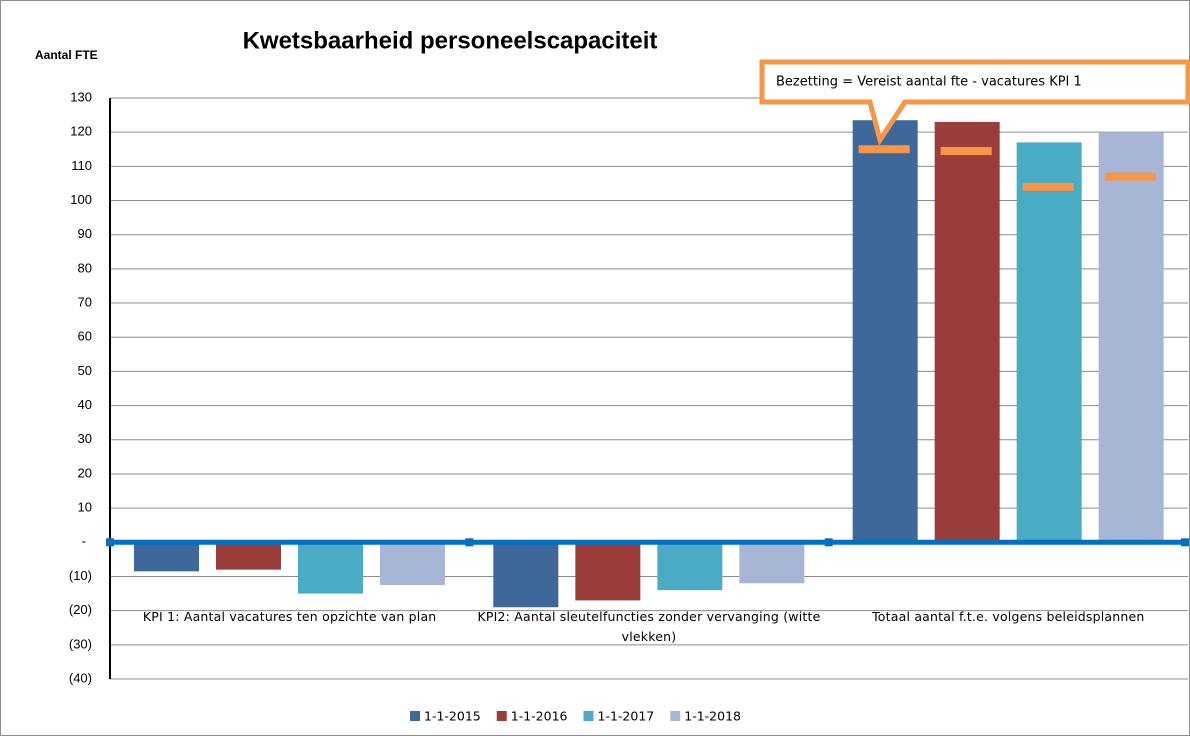  What do you see at coordinates (81, 96) in the screenshot?
I see `y-tick-label: 130` at bounding box center [81, 96].